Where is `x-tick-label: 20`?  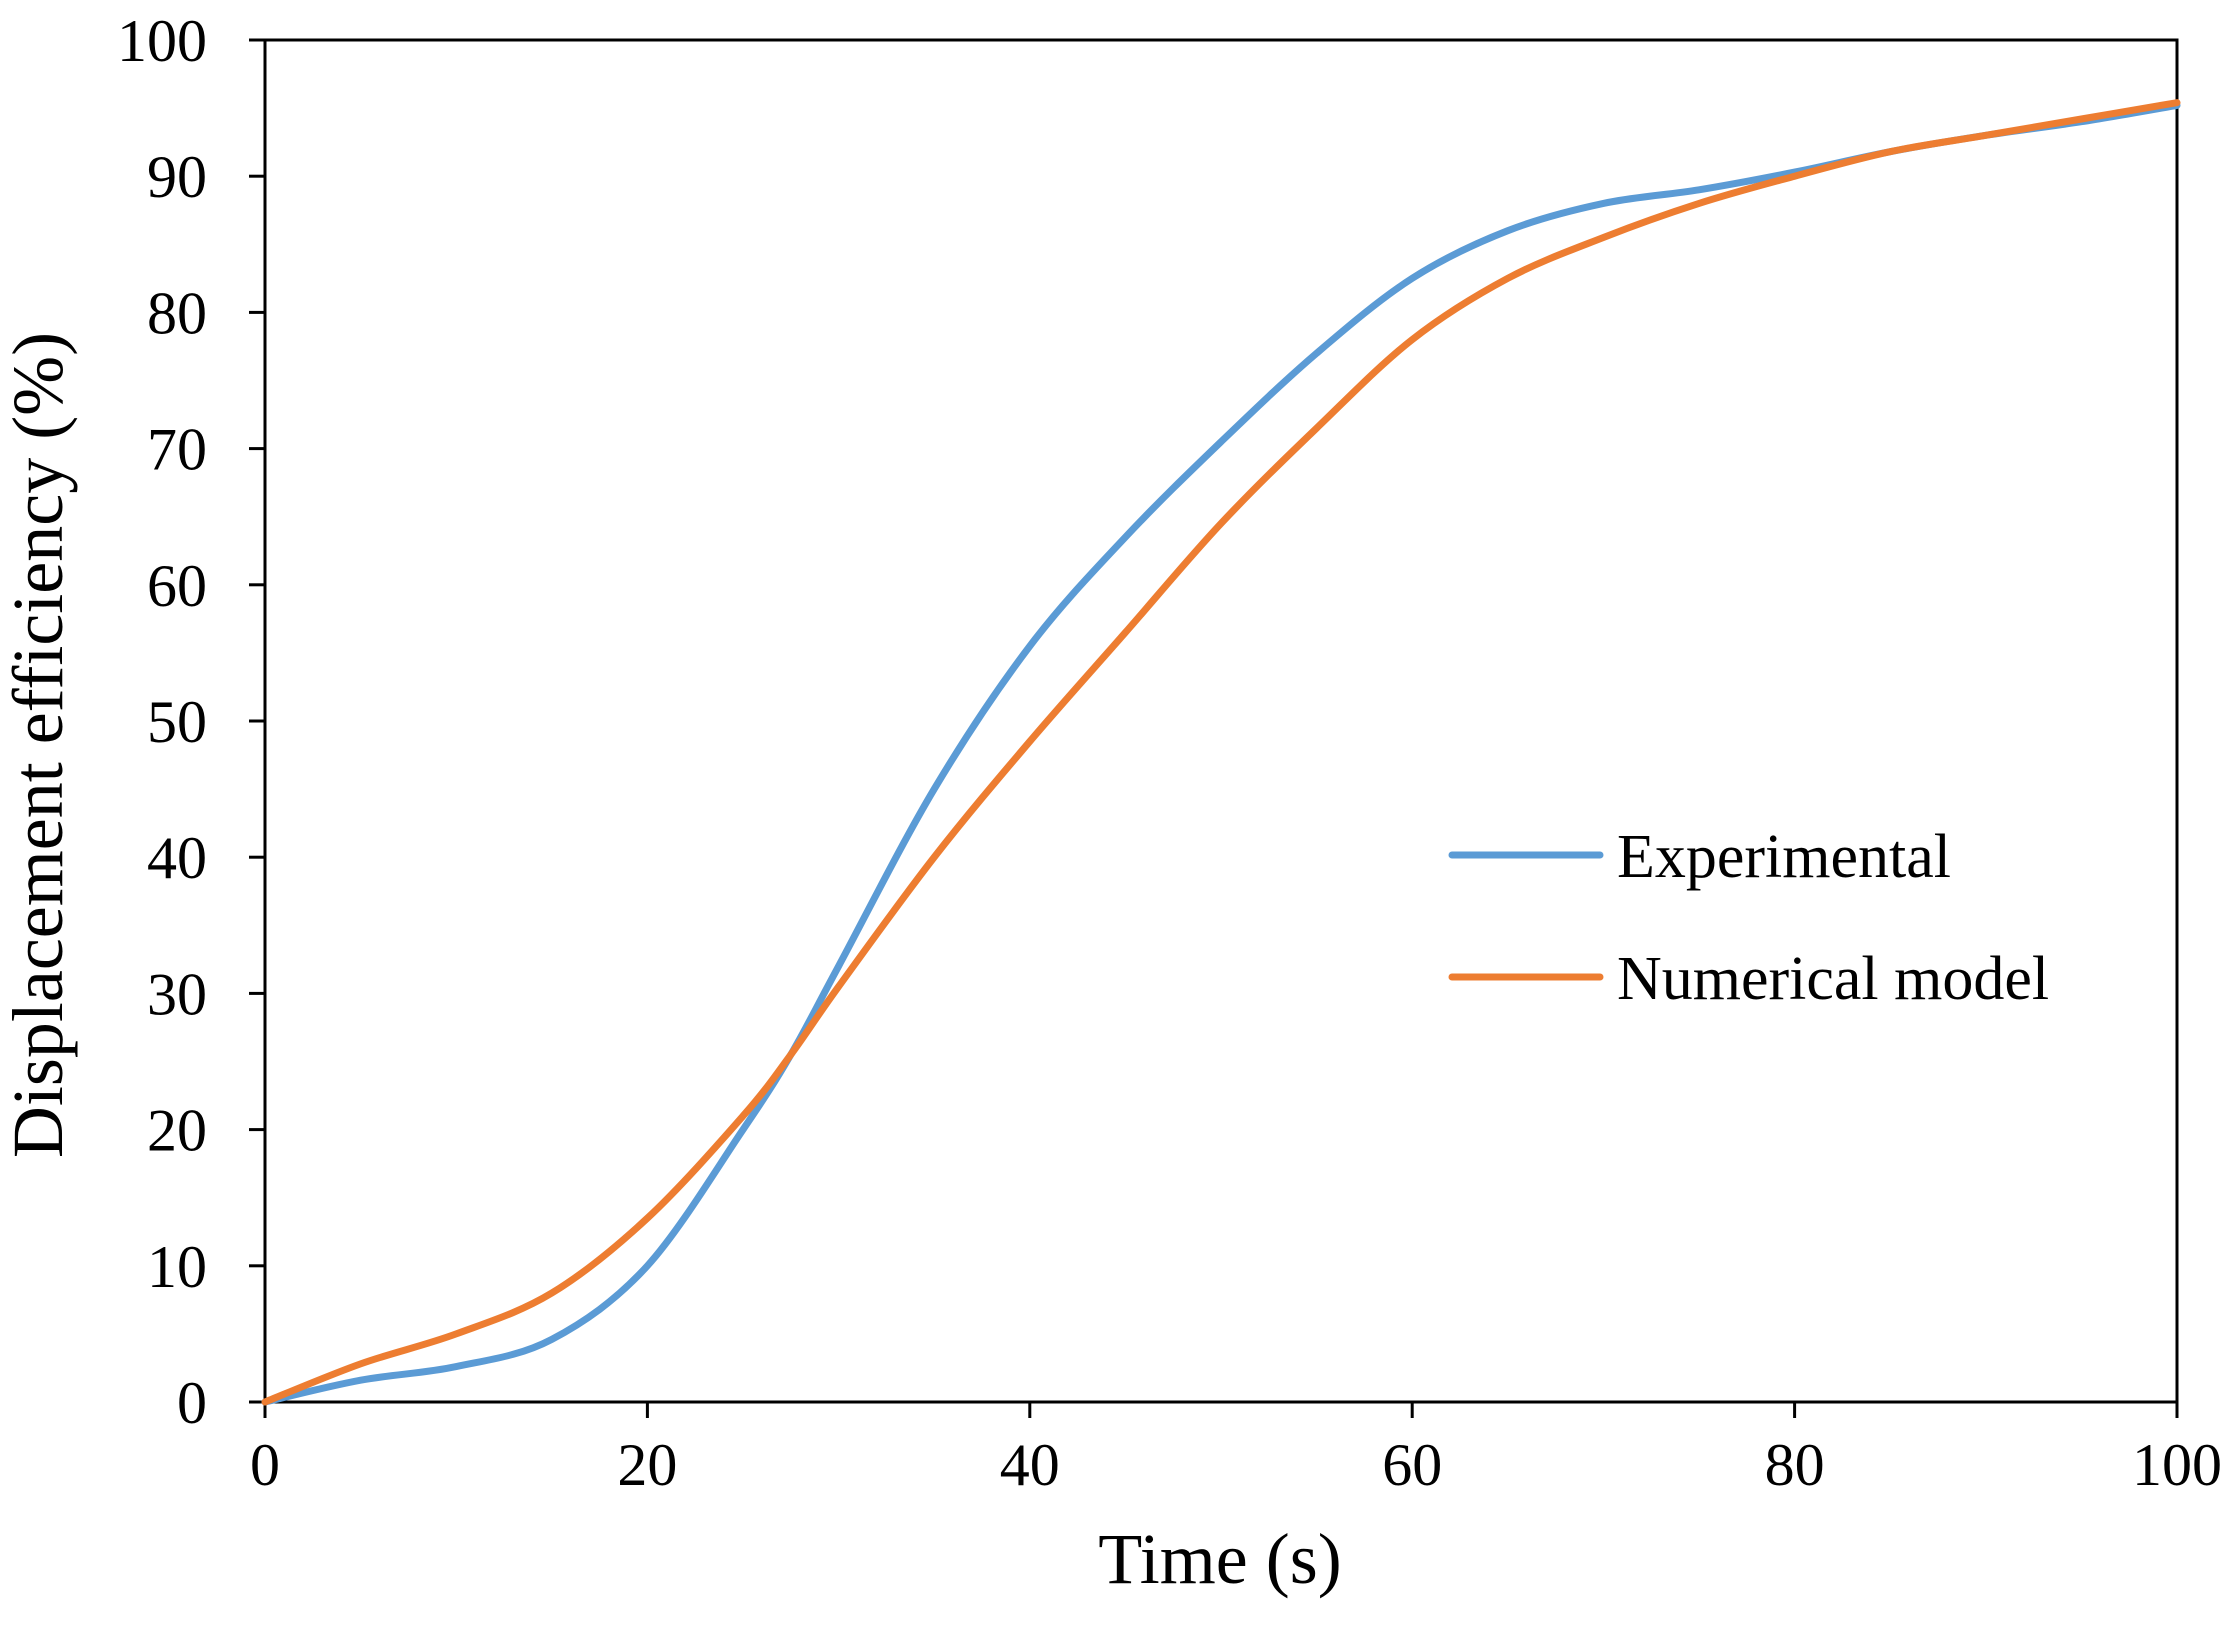 x-tick-label: 20 is located at coordinates (647, 1465).